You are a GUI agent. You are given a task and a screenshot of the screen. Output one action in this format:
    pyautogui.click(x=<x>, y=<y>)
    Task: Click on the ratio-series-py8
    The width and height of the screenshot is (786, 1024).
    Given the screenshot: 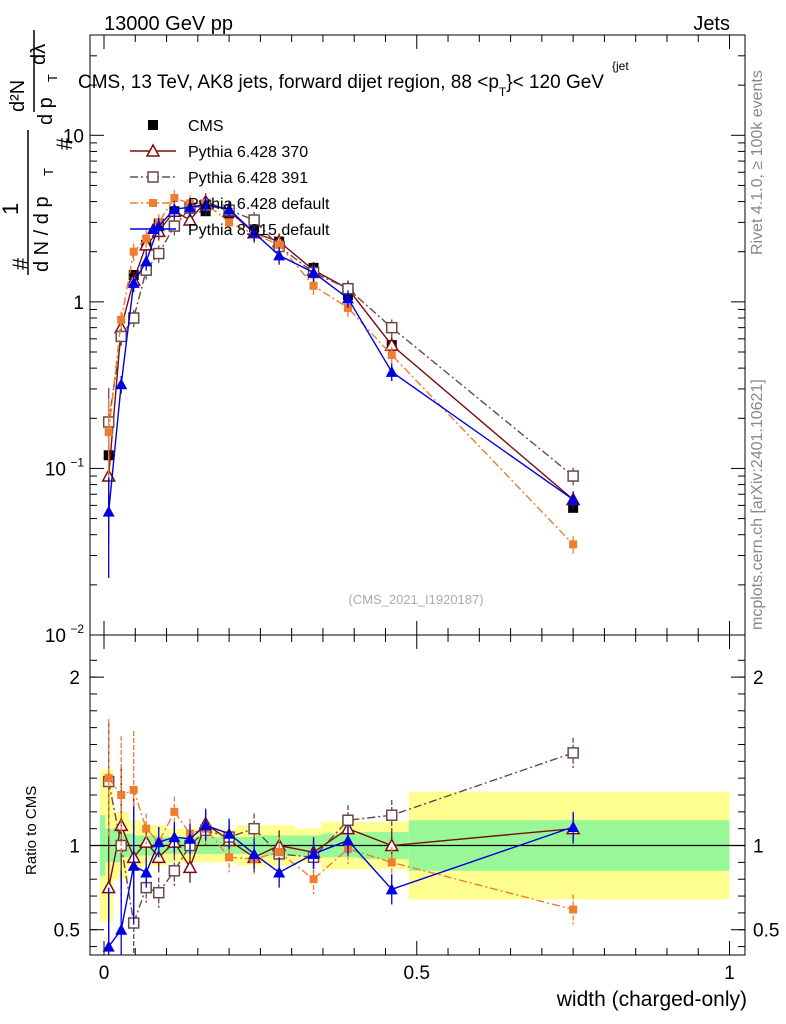 What is the action you would take?
    pyautogui.click(x=341, y=880)
    